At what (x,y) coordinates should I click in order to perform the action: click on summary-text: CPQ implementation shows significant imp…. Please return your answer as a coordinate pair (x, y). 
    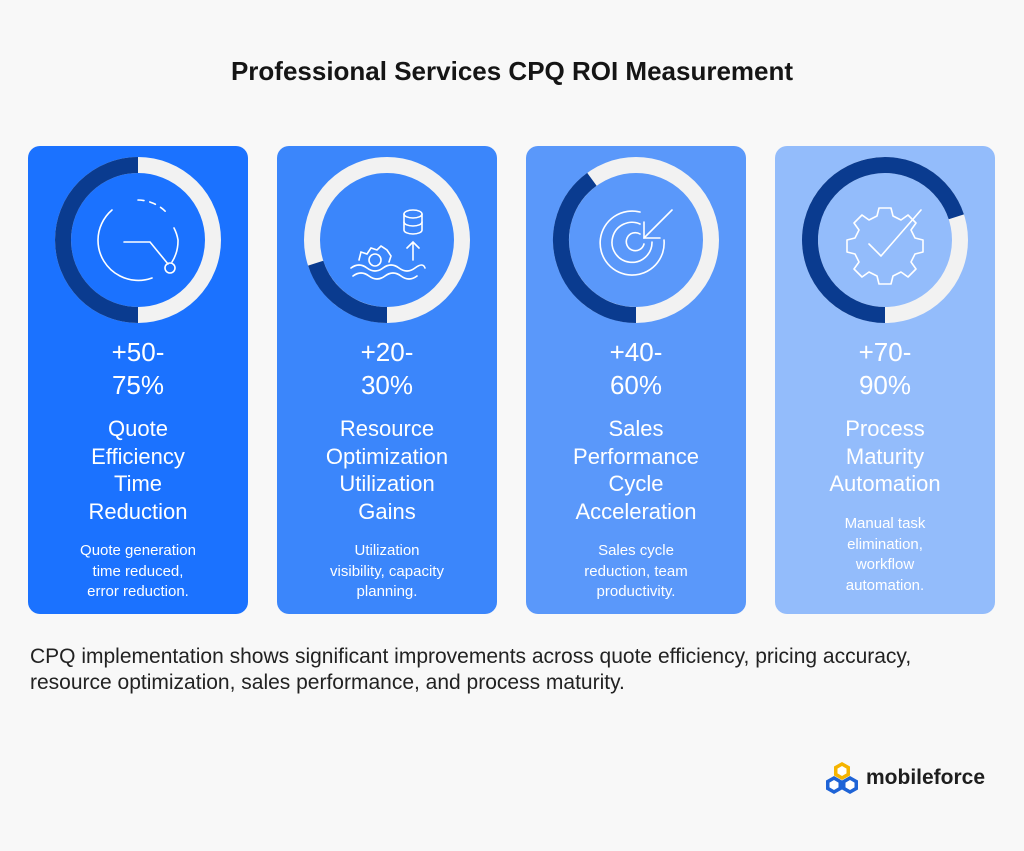
    Looking at the image, I should click on (471, 669).